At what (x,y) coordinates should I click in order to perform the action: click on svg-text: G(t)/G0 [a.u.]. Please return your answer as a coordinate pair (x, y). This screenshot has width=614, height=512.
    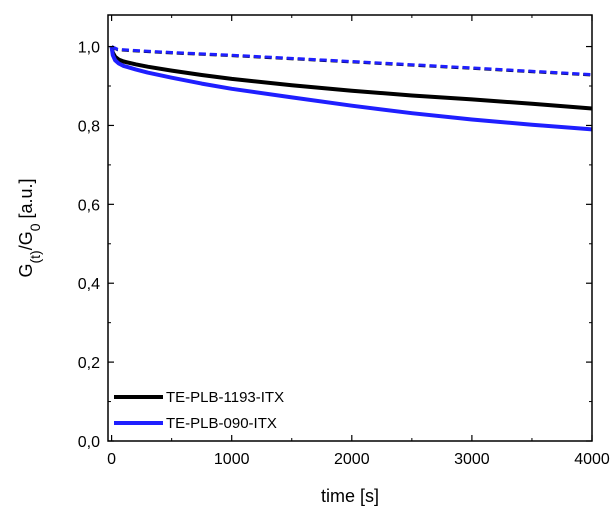
    Looking at the image, I should click on (29, 227).